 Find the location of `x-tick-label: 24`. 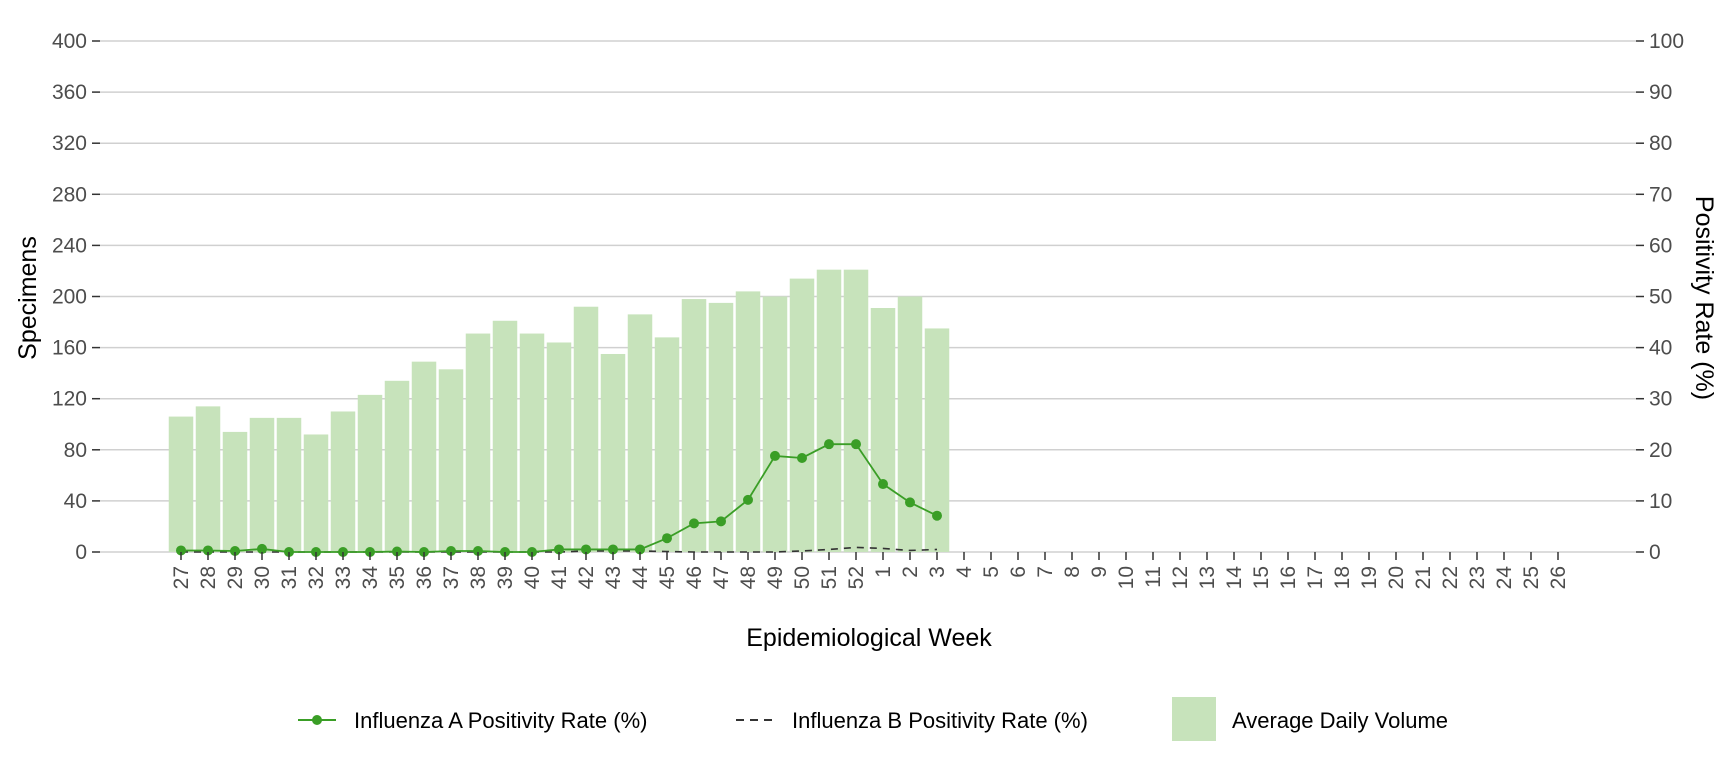

x-tick-label: 24 is located at coordinates (1504, 578).